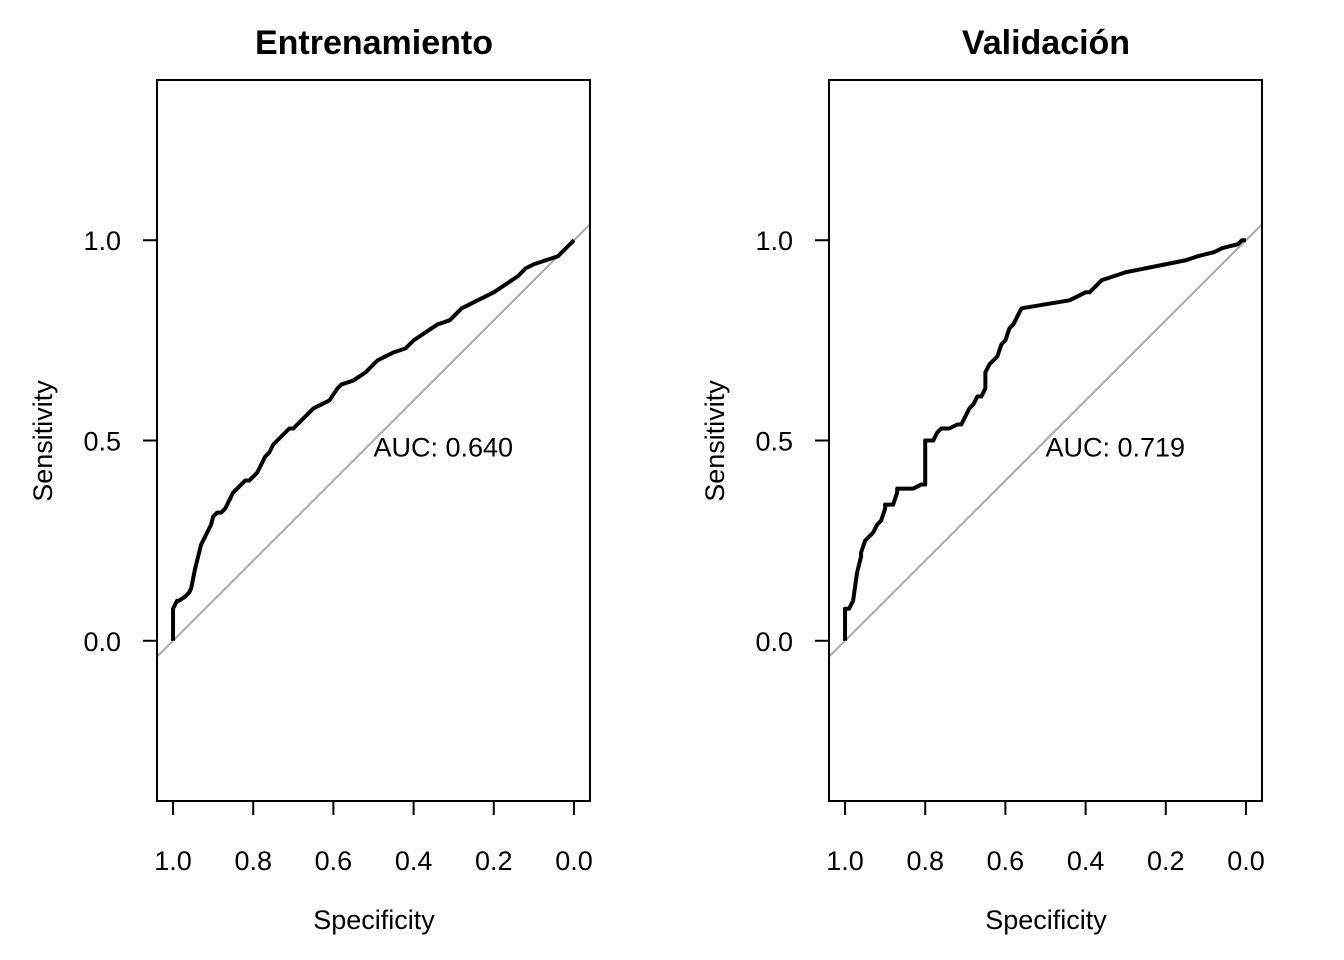 This screenshot has height=960, width=1344. What do you see at coordinates (1046, 43) in the screenshot?
I see `chart-title: Validación` at bounding box center [1046, 43].